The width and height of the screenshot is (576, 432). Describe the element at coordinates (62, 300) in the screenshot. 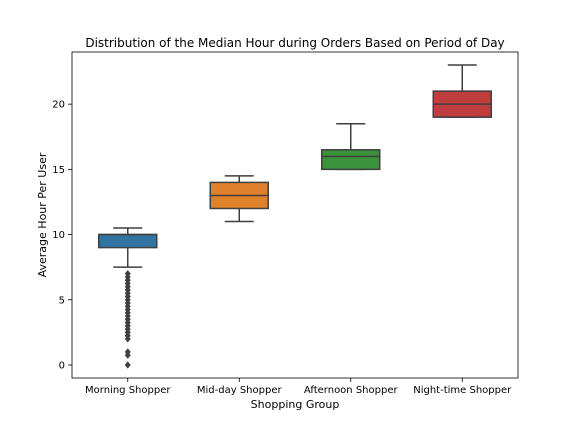

I see `y-tick-label: 5` at that location.